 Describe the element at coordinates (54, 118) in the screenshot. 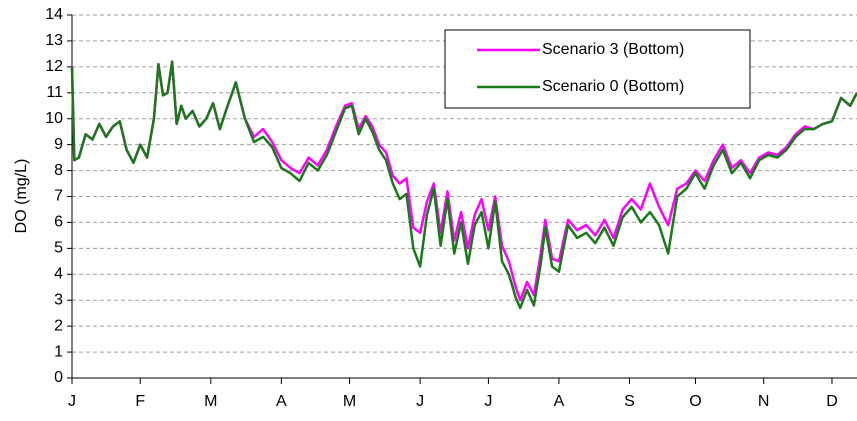

I see `y-tick-label: 10` at that location.